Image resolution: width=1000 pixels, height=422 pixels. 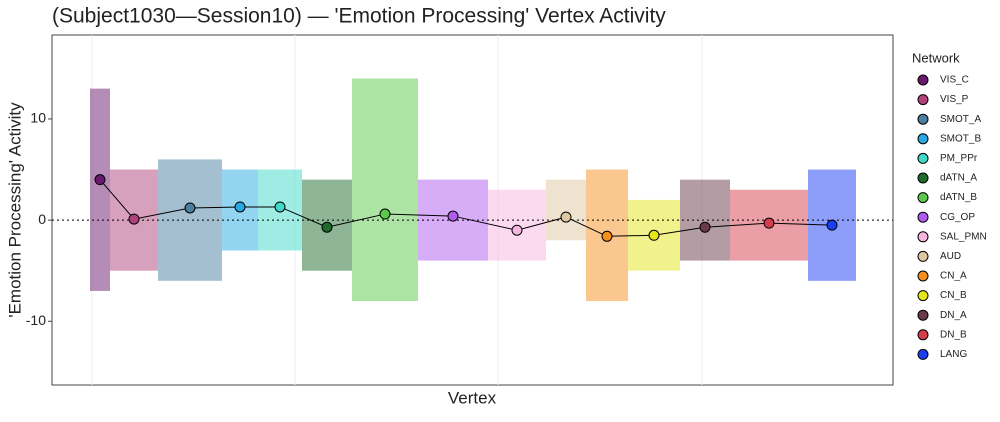 What do you see at coordinates (960, 119) in the screenshot?
I see `legend-label: SMOT_A` at bounding box center [960, 119].